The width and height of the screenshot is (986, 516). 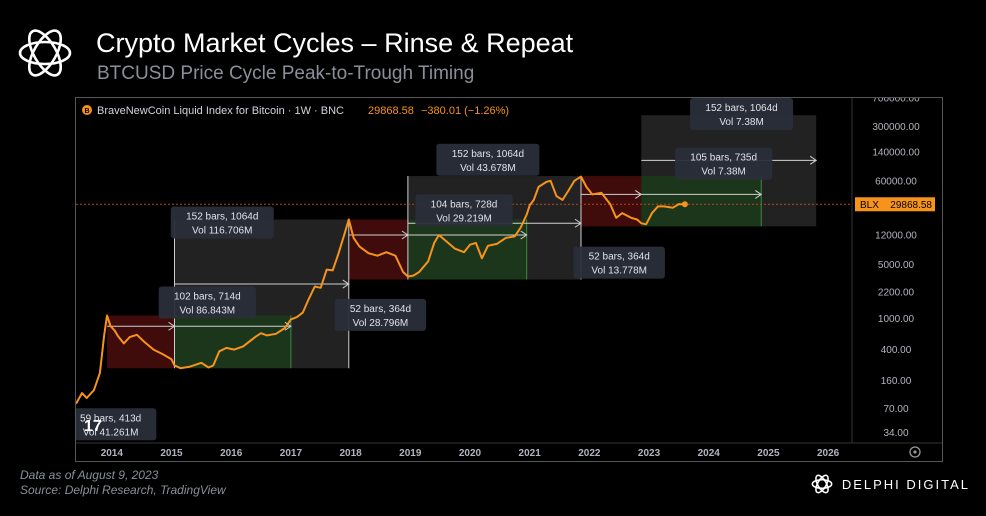 I want to click on label-line-1: 59 bars, 413d, so click(x=110, y=418).